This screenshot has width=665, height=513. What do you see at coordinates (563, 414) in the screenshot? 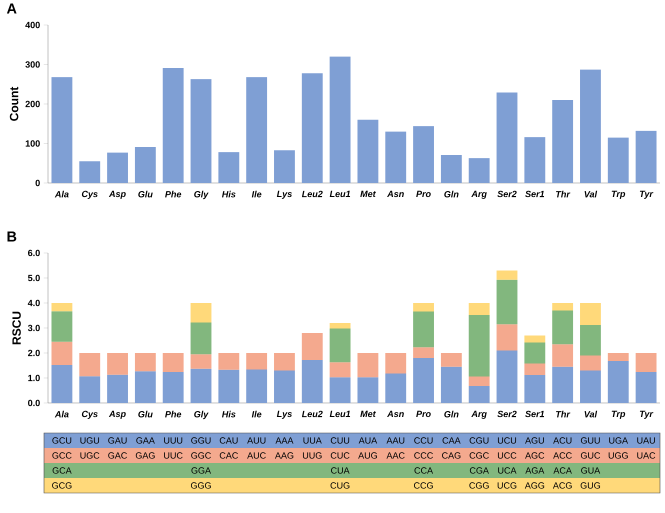
I see `x-tick-label: Thr` at bounding box center [563, 414].